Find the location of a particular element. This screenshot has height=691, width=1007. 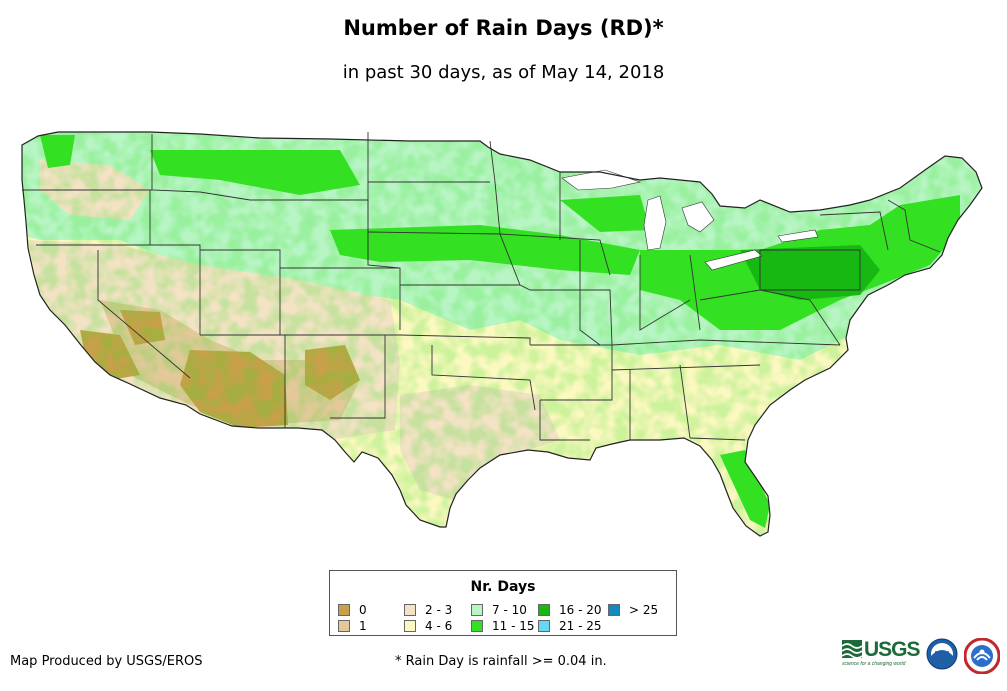

legend-item-7-10: 7 - 10 is located at coordinates (499, 610).